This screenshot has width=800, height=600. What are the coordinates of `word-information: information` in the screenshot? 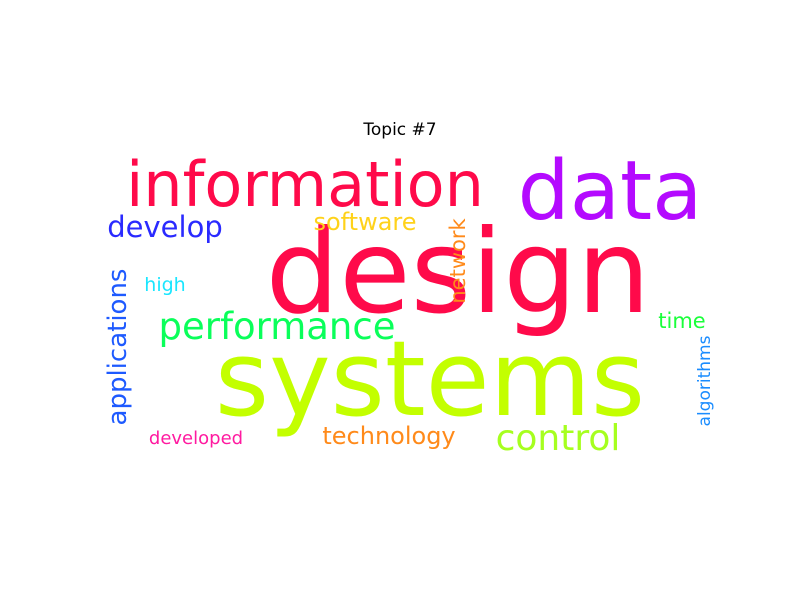 It's located at (305, 184).